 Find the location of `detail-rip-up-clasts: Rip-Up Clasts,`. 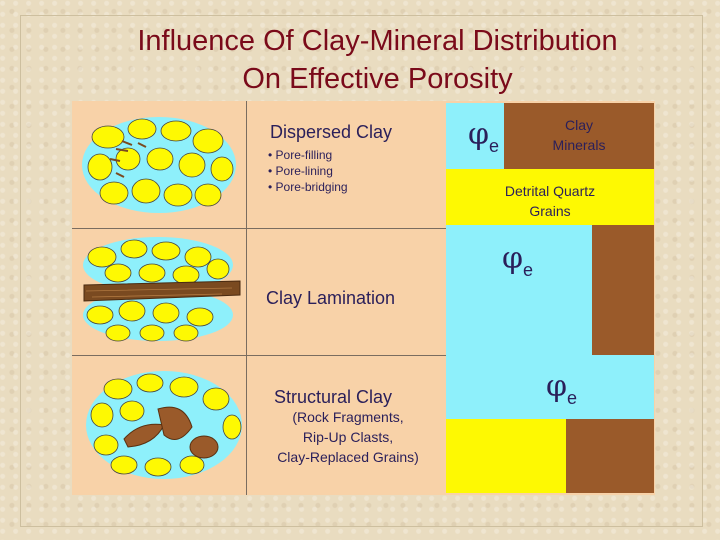

detail-rip-up-clasts: Rip-Up Clasts, is located at coordinates (348, 437).